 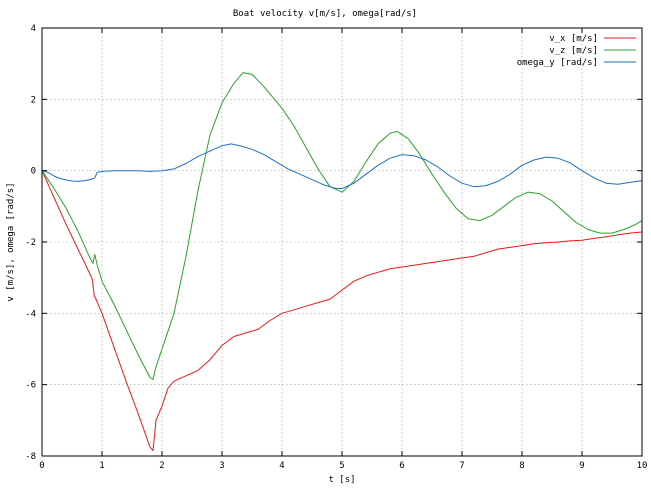 What do you see at coordinates (30, 457) in the screenshot?
I see `y-tick-label: -8` at bounding box center [30, 457].